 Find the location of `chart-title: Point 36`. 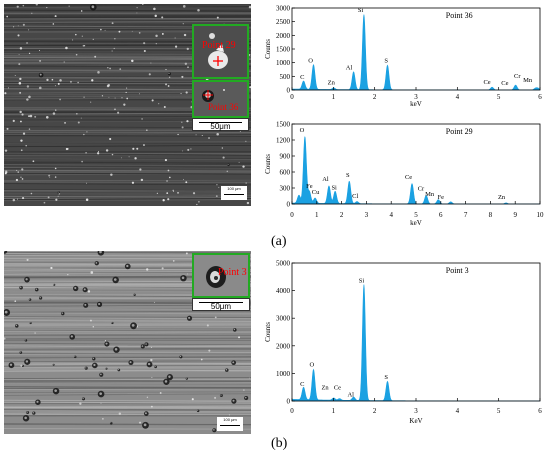

chart-title: Point 36 is located at coordinates (459, 15).